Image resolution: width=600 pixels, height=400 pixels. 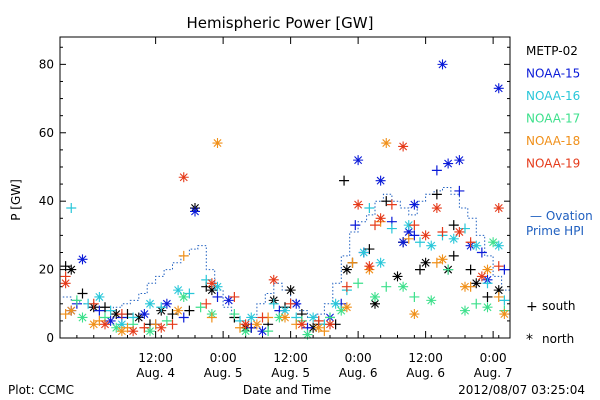 I want to click on footer-credit: Plot: CCMC, so click(x=41, y=390).